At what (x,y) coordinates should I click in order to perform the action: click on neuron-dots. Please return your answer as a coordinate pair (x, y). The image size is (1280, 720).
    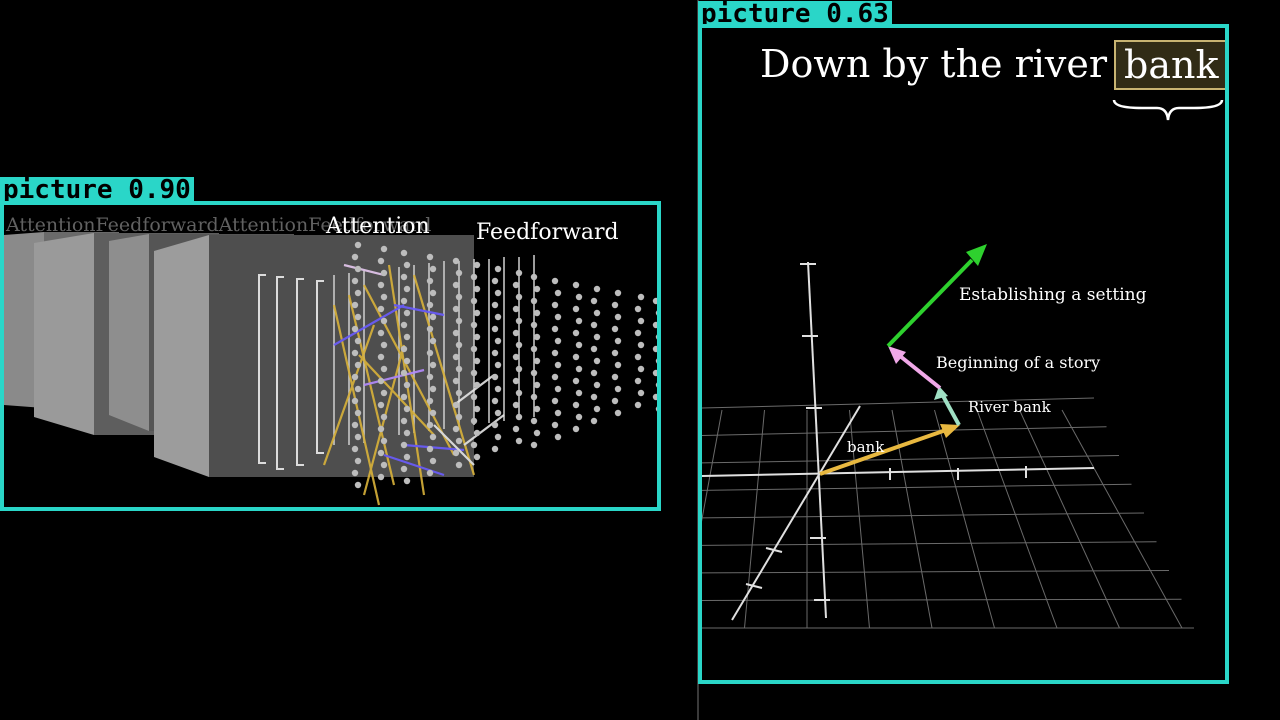
    Looking at the image, I should click on (504, 365).